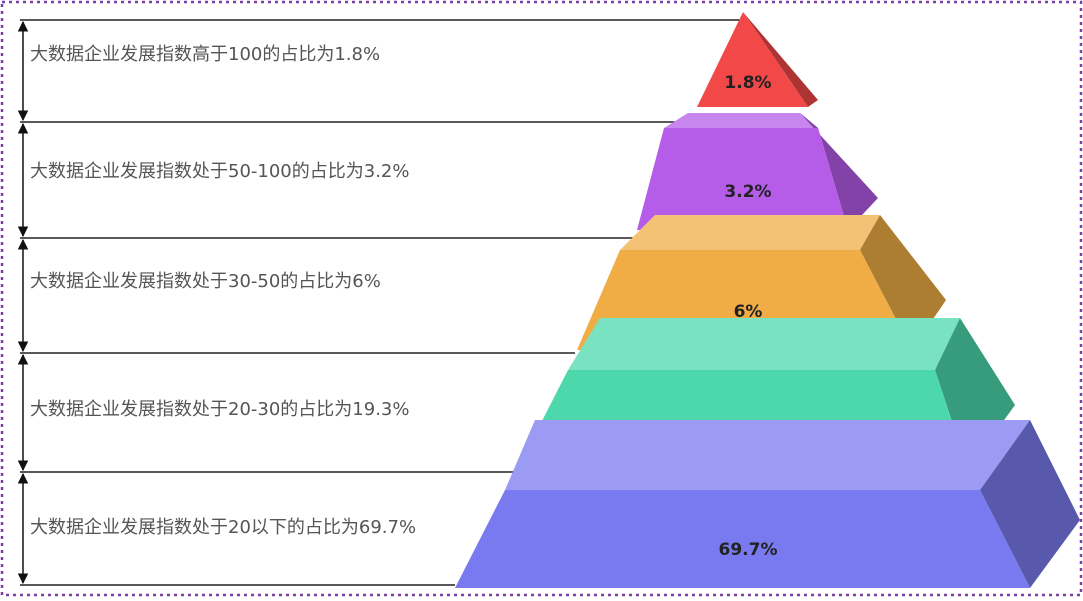 This screenshot has width=1083, height=601. Describe the element at coordinates (219, 171) in the screenshot. I see `category-label: 大数据企业发展指数处于50-100的占比为3.2%` at that location.